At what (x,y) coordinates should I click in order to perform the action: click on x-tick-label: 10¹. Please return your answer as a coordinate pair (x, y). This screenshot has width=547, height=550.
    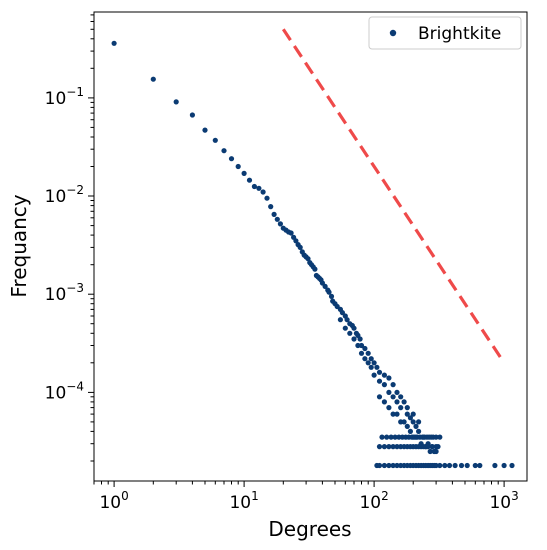
    Looking at the image, I should click on (243, 501).